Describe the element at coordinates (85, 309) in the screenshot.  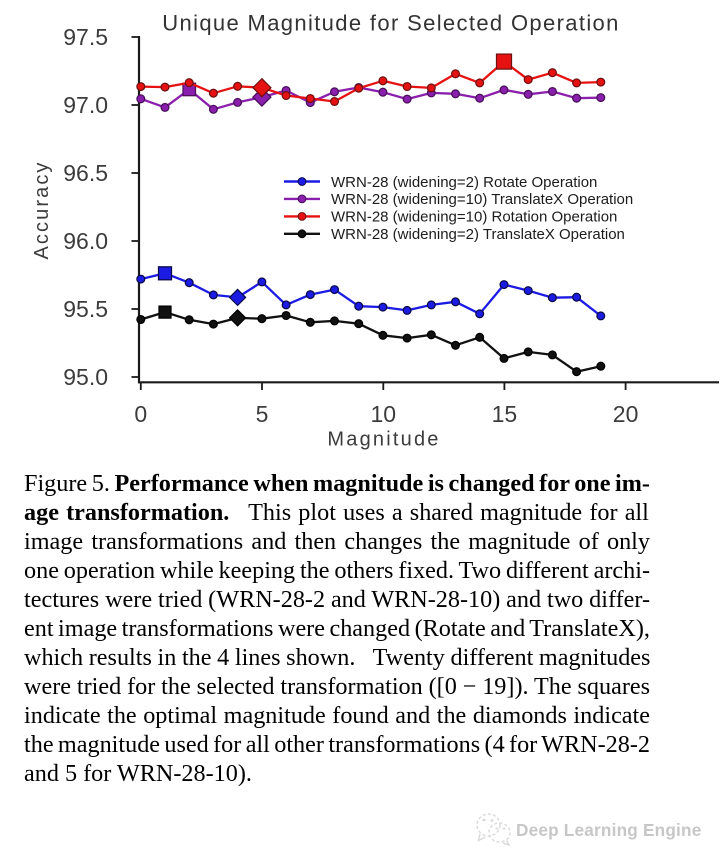
I see `svg-text: 95.5` at that location.